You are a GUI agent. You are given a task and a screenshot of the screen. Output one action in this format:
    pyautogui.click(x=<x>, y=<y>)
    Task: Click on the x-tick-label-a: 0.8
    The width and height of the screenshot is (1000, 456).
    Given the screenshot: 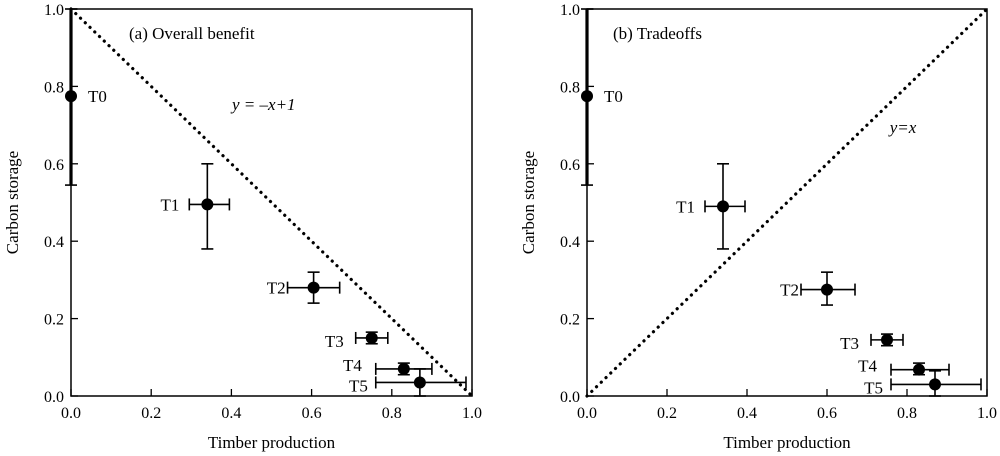 What is the action you would take?
    pyautogui.click(x=392, y=413)
    